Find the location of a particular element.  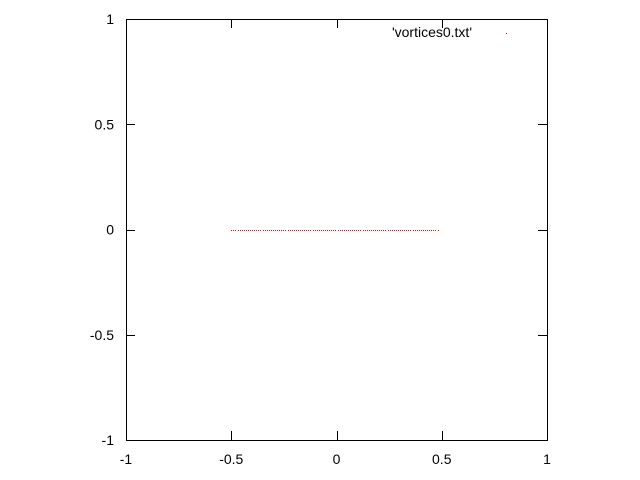

data-points is located at coordinates (335, 230).